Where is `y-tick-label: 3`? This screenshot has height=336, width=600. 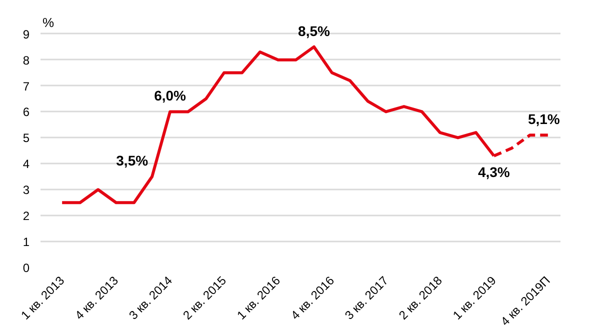
y-tick-label: 3 is located at coordinates (26, 190).